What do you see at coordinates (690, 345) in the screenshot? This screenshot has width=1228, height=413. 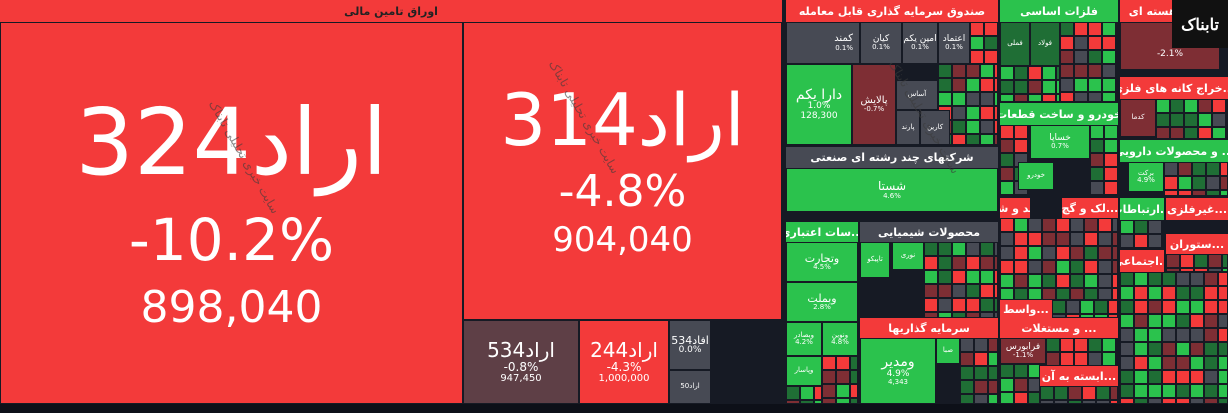 I see `tile: افاد534 0.0%` at bounding box center [690, 345].